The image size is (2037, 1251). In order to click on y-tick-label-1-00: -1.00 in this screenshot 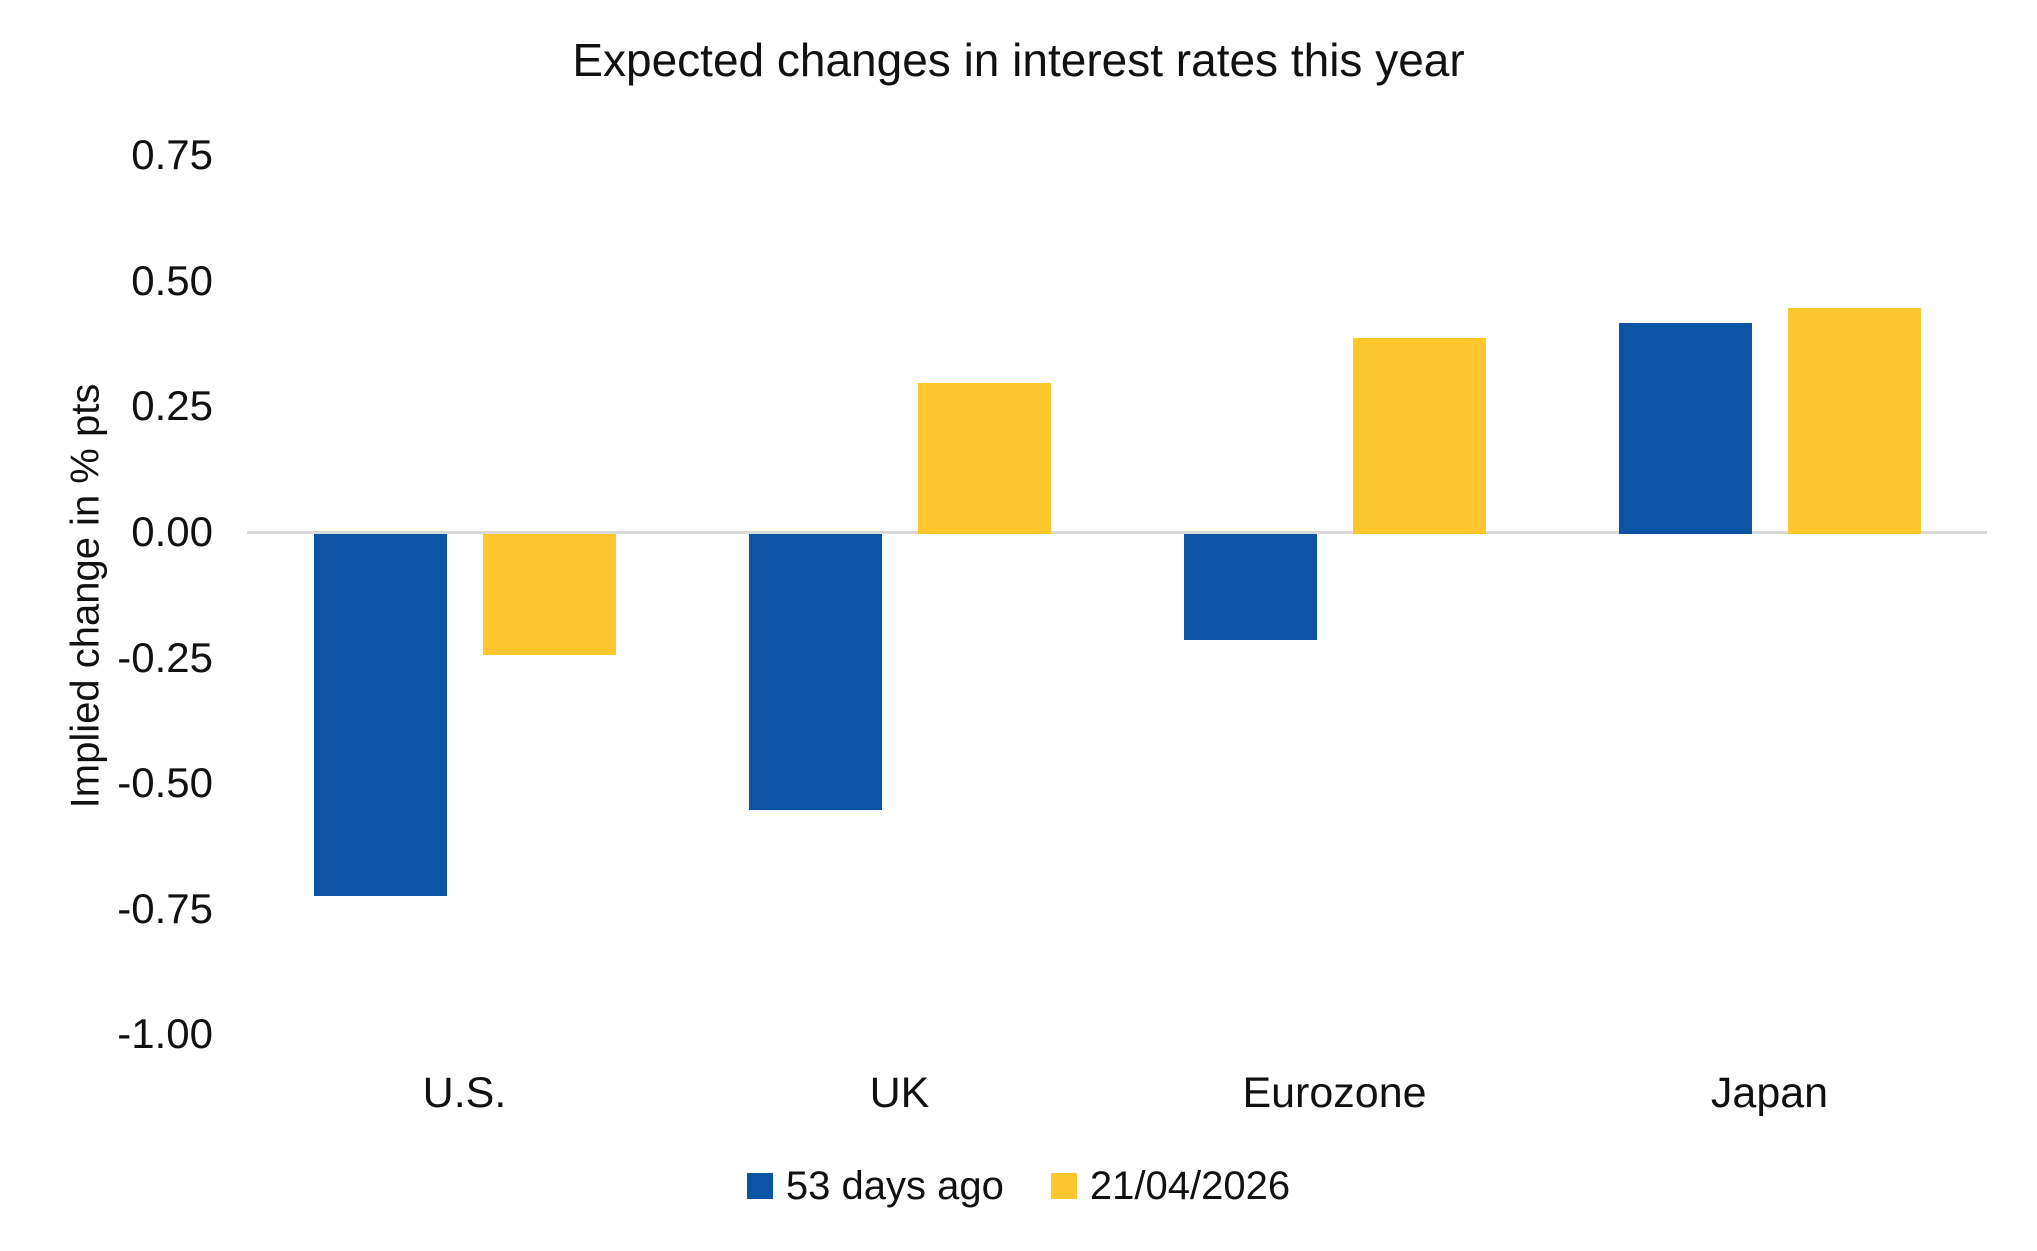, I will do `click(165, 1033)`.